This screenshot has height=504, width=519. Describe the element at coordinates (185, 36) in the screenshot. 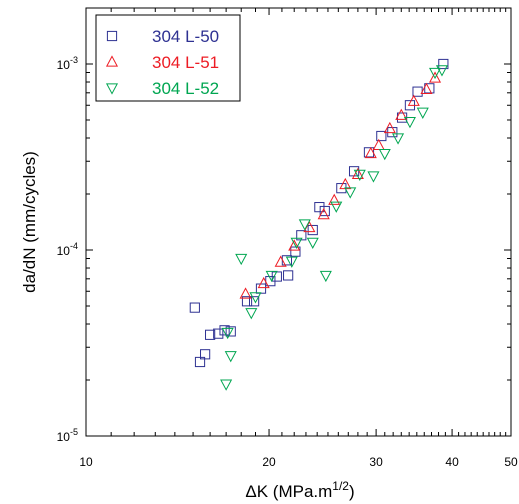

I see `legend-label: 304 L-50` at that location.